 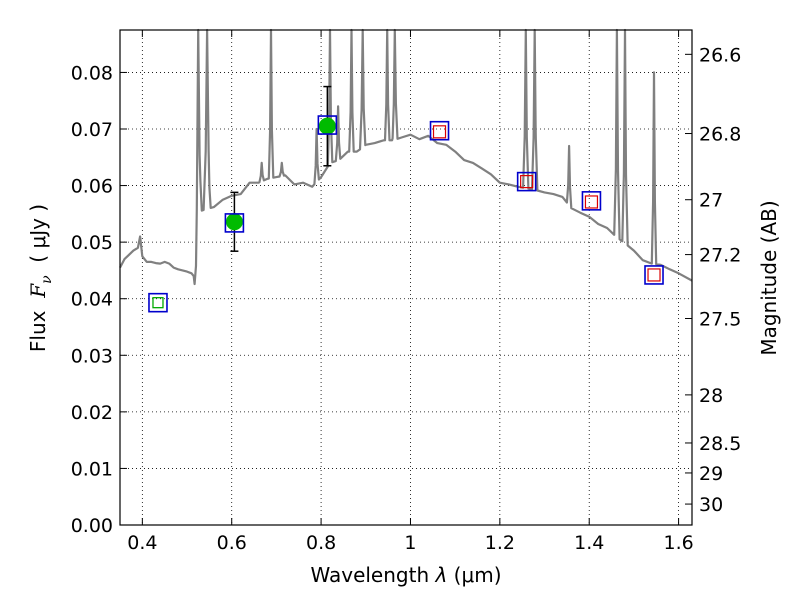 What do you see at coordinates (720, 320) in the screenshot?
I see `y2-tick-label: 27.5` at bounding box center [720, 320].